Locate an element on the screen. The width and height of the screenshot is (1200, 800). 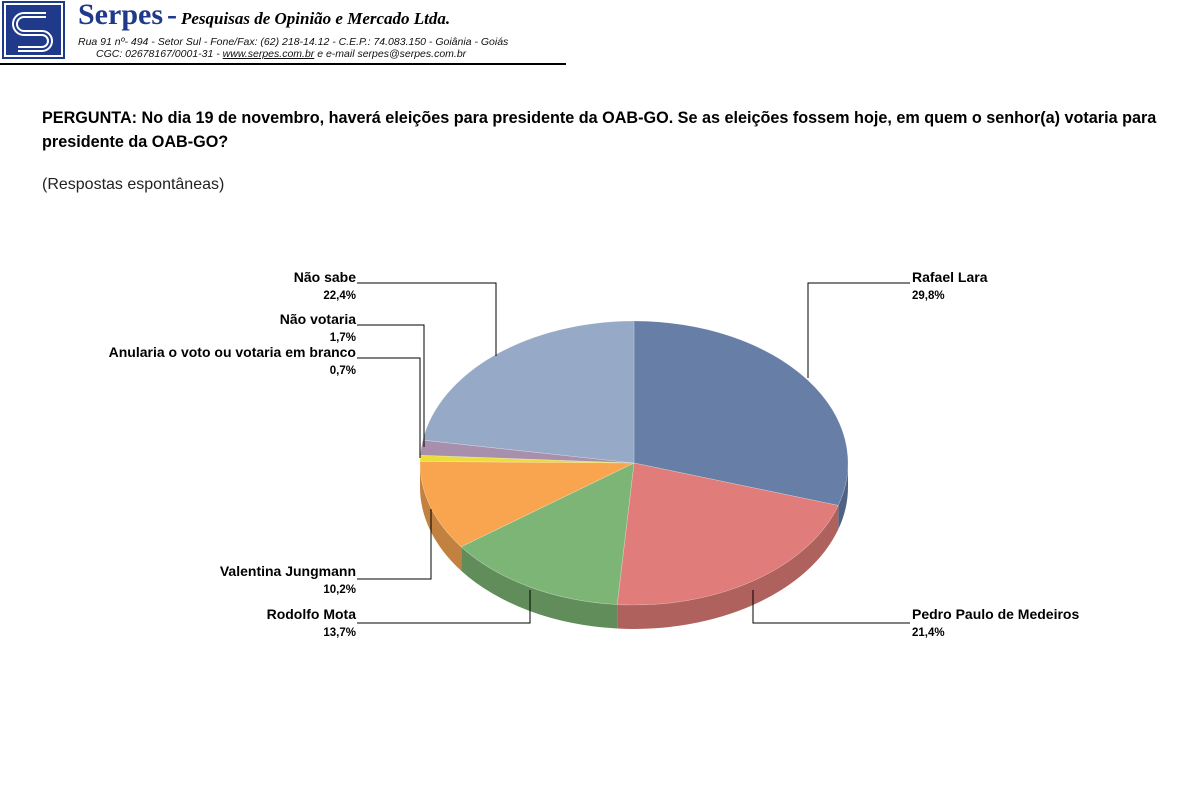
pie-slice-rodolfo is located at coordinates (547, 533).